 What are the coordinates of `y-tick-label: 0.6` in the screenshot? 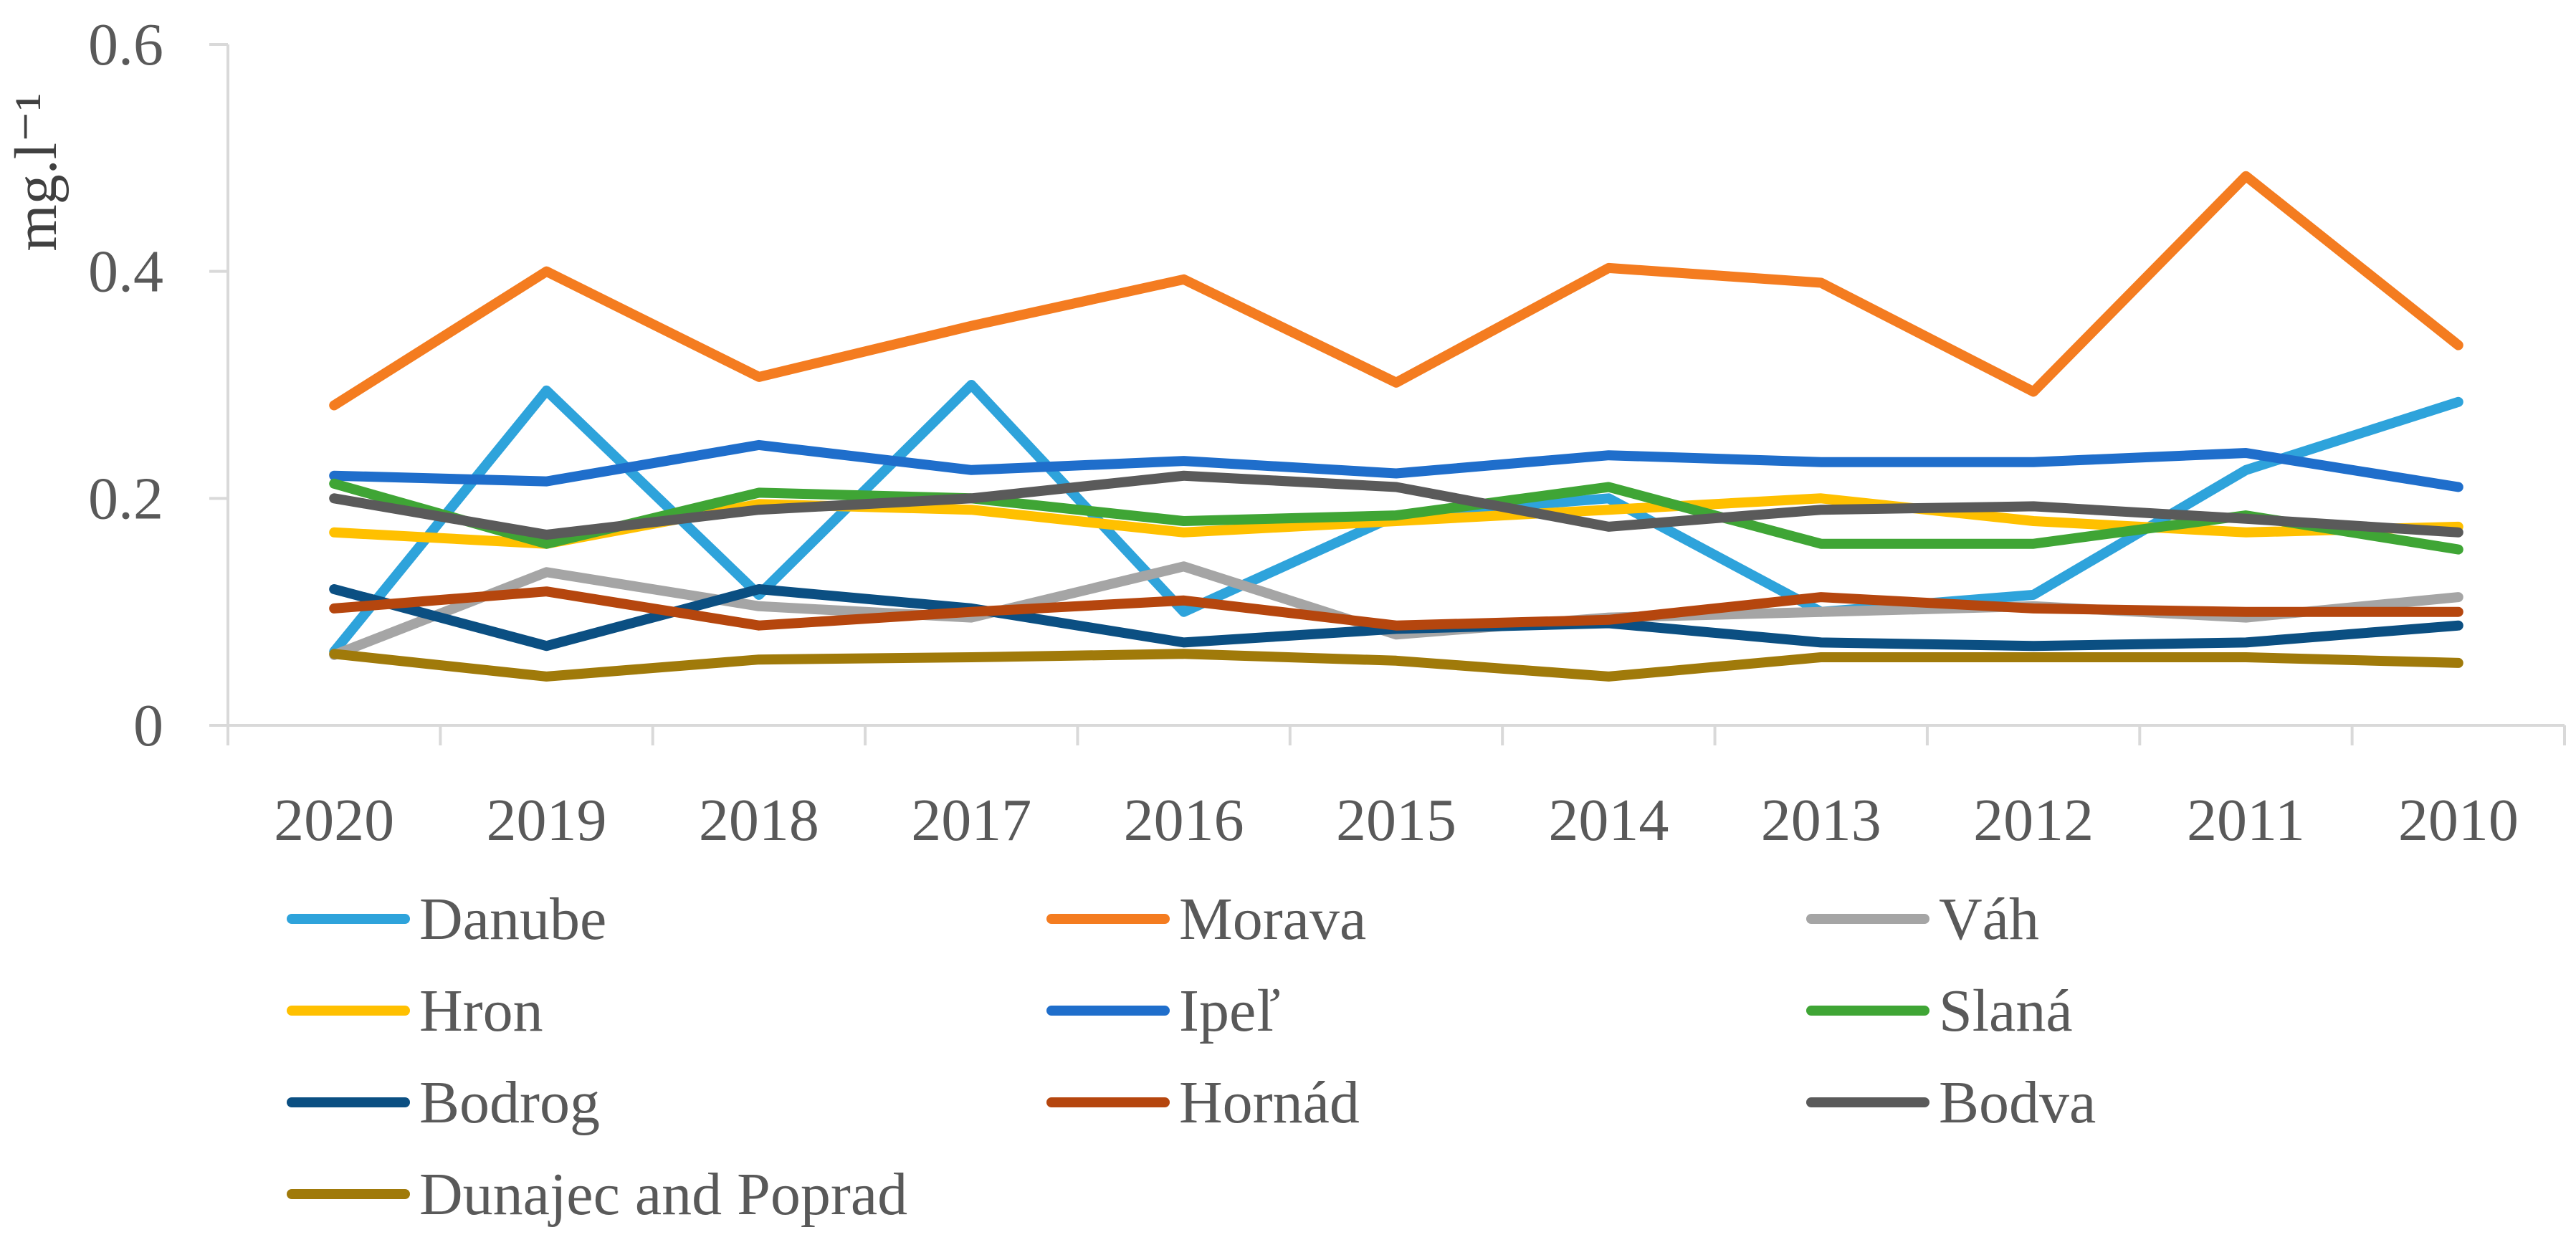 It's located at (125, 44).